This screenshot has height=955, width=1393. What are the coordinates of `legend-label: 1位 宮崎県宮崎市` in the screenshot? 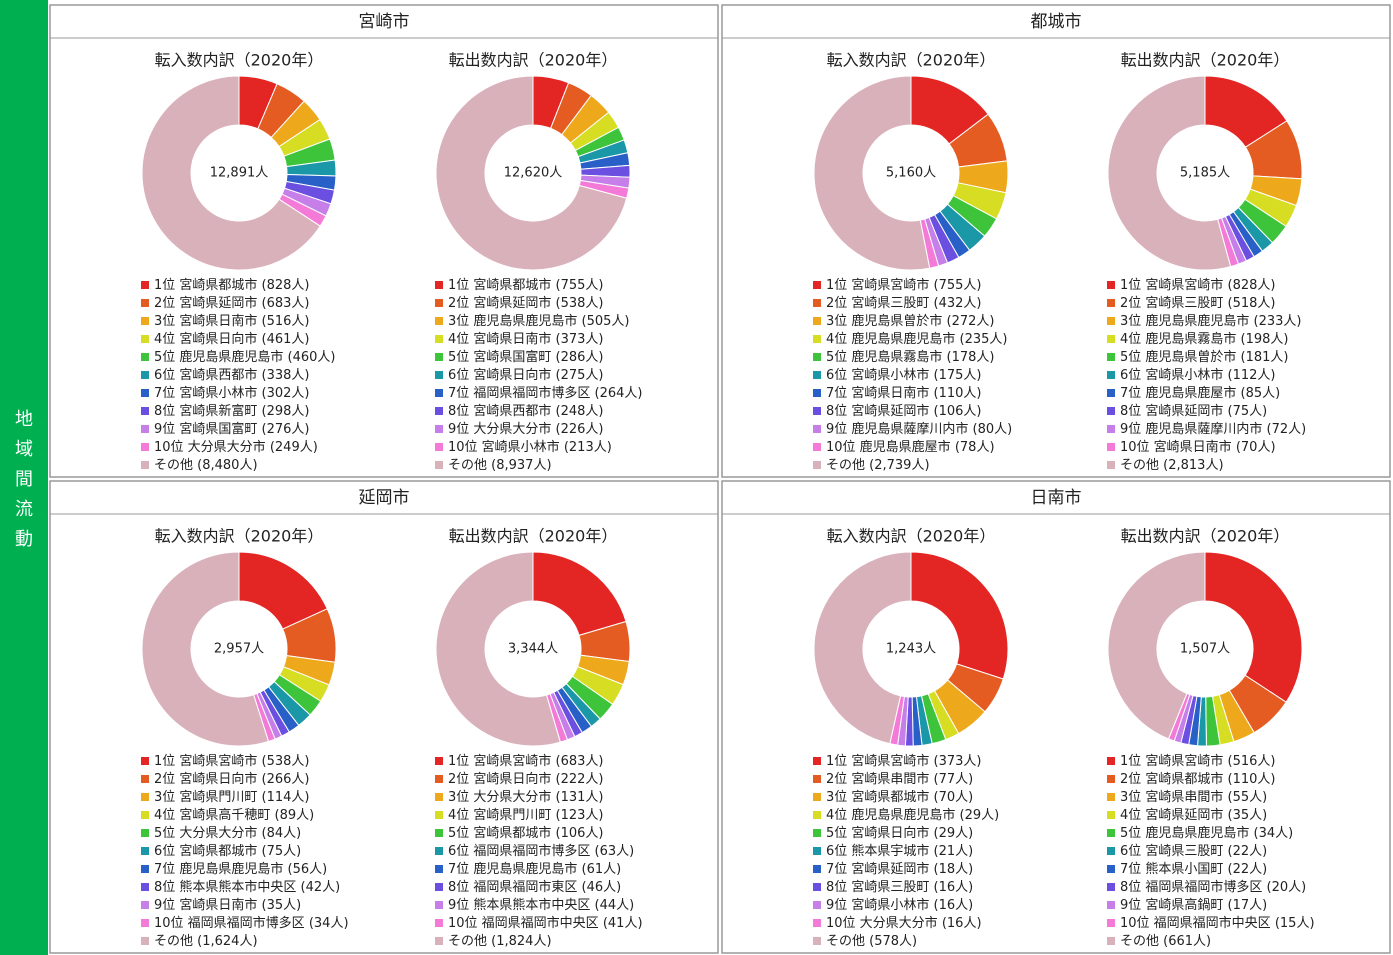 It's located at (1171, 761).